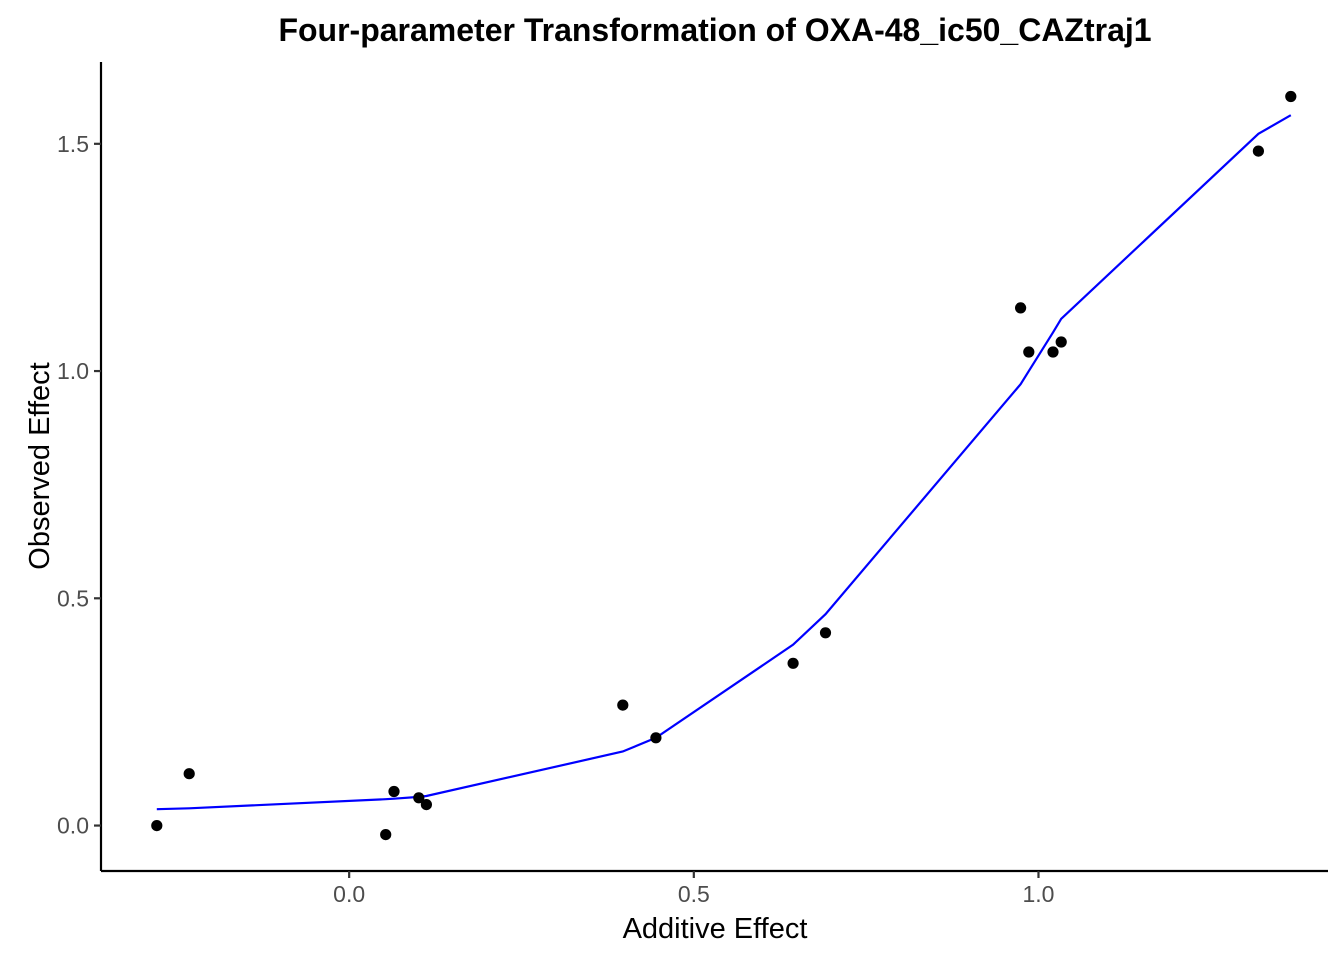 Image resolution: width=1344 pixels, height=960 pixels. What do you see at coordinates (1038, 894) in the screenshot?
I see `x-tick-label: 1.0` at bounding box center [1038, 894].